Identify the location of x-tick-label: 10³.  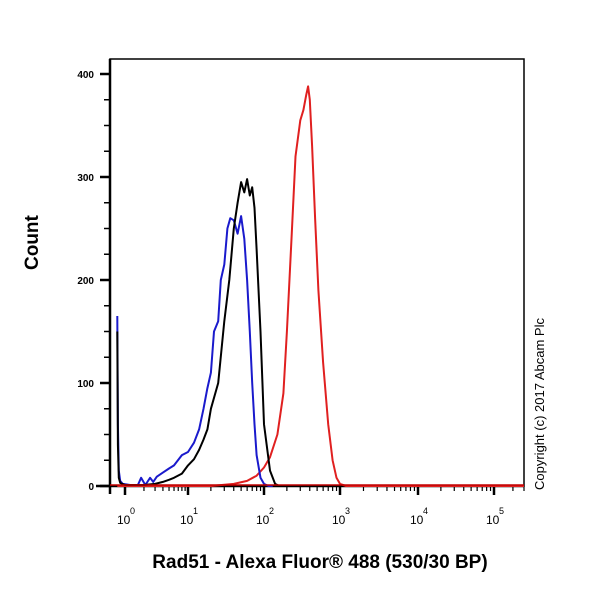
(341, 516).